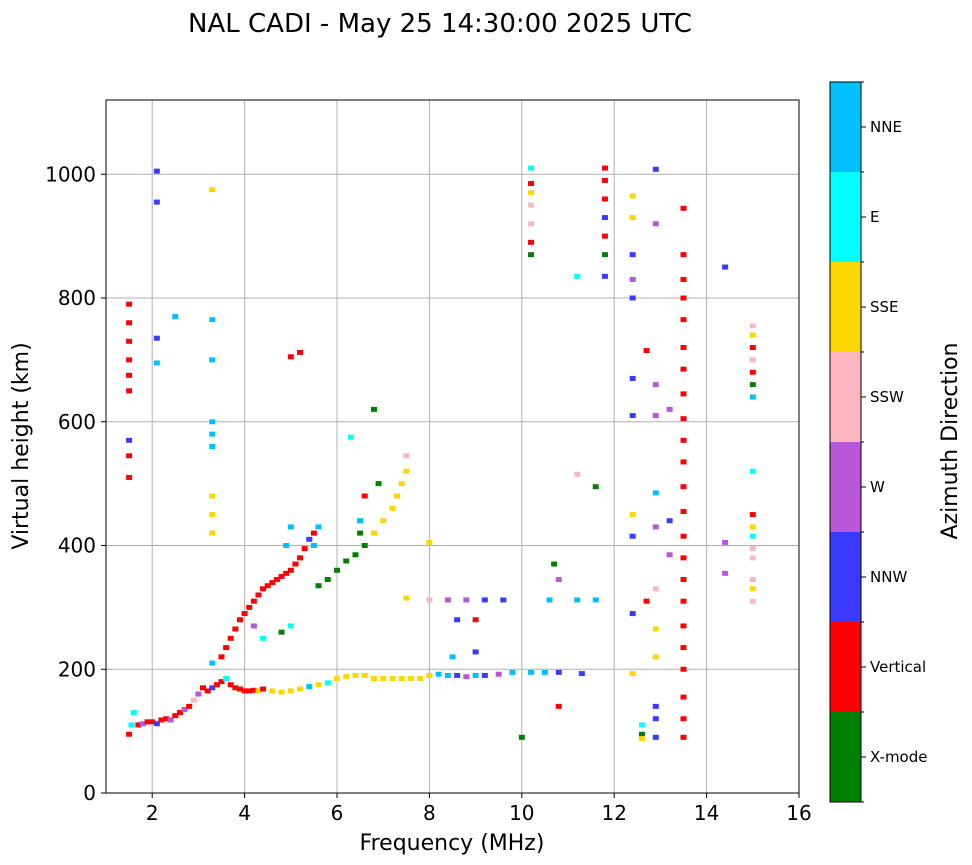 This screenshot has width=972, height=865. What do you see at coordinates (878, 442) in the screenshot?
I see `colorbar: X-mode Vertical NNW W SSW SSE E NNE` at bounding box center [878, 442].